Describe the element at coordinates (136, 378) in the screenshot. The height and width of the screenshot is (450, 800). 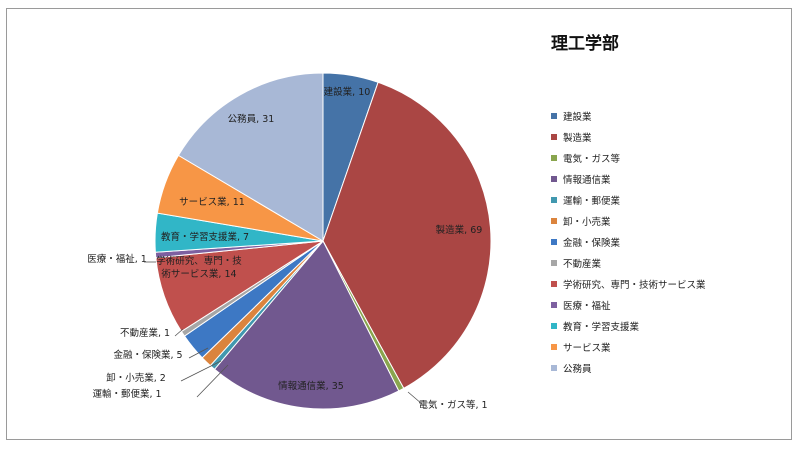
I see `data-label-6: 卸・小売業, 2` at that location.